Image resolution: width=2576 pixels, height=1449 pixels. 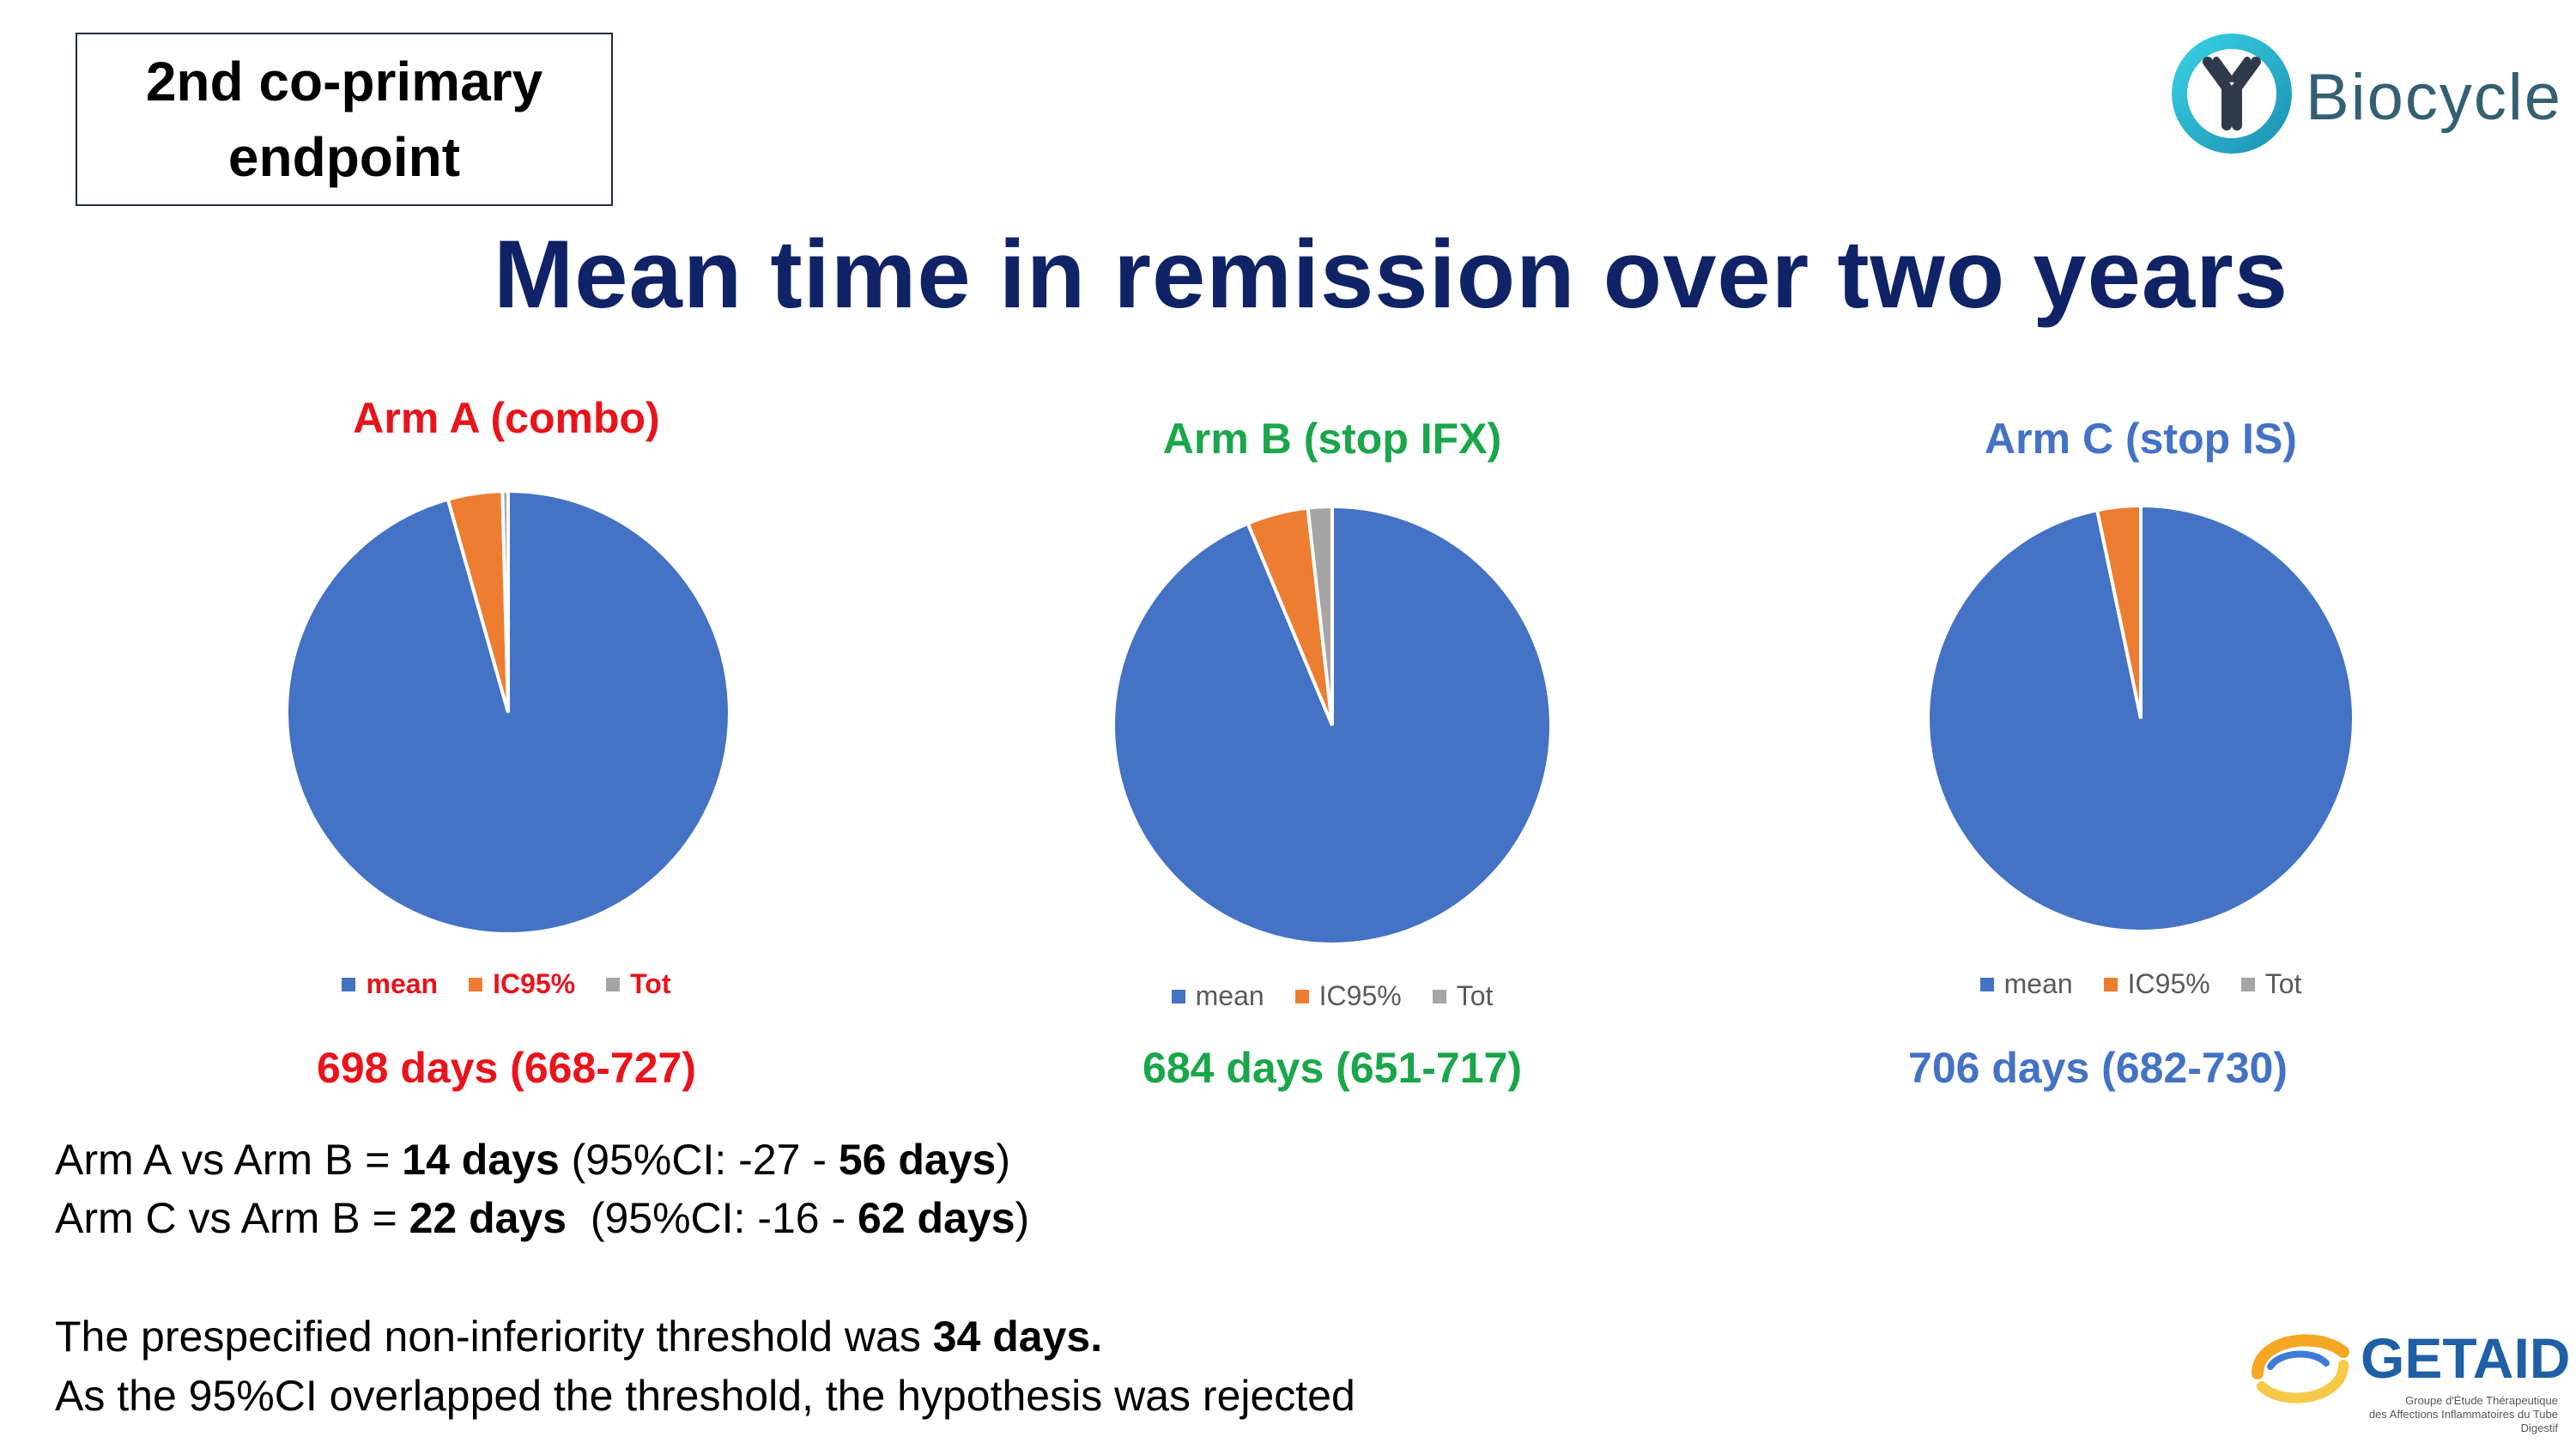 I want to click on getaid-wordmark: GETAID, so click(x=2466, y=1358).